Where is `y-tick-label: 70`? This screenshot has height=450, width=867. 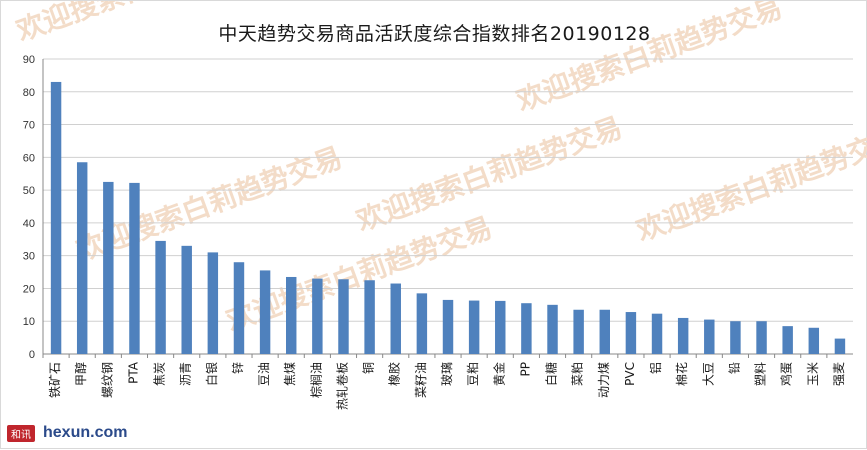
y-tick-label: 70 is located at coordinates (29, 126).